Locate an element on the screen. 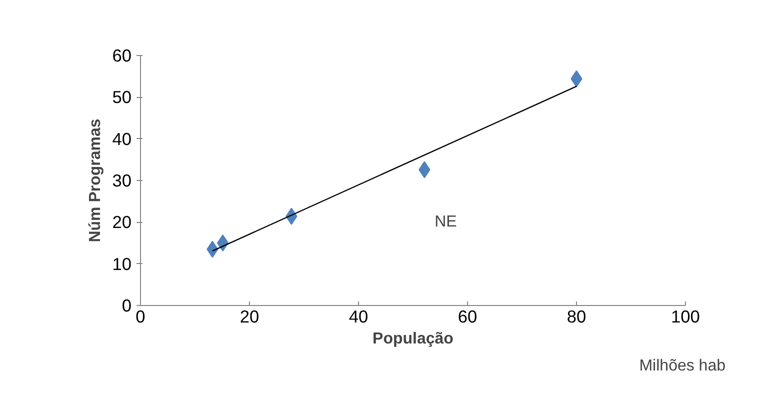  x-tick-label: 40 is located at coordinates (358, 316).